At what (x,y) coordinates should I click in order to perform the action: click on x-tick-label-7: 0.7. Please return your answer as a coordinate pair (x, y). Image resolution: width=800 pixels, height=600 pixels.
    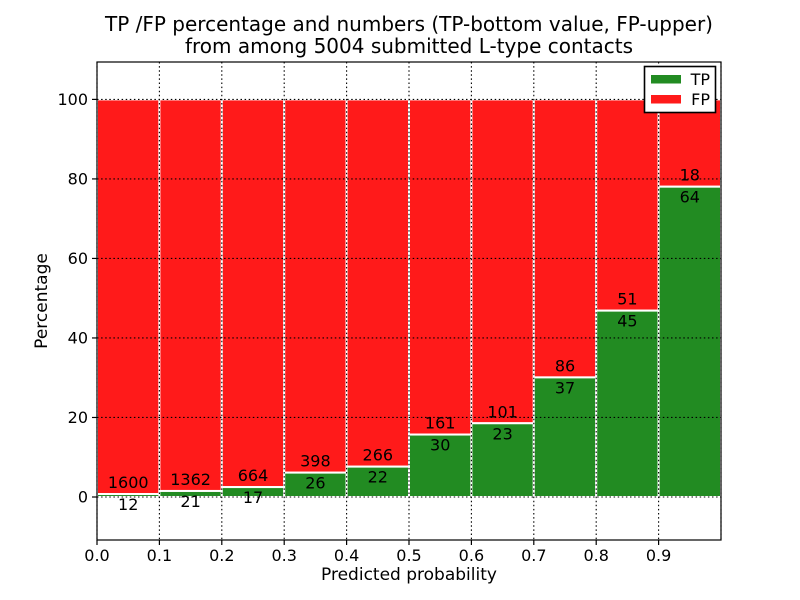
    Looking at the image, I should click on (533, 555).